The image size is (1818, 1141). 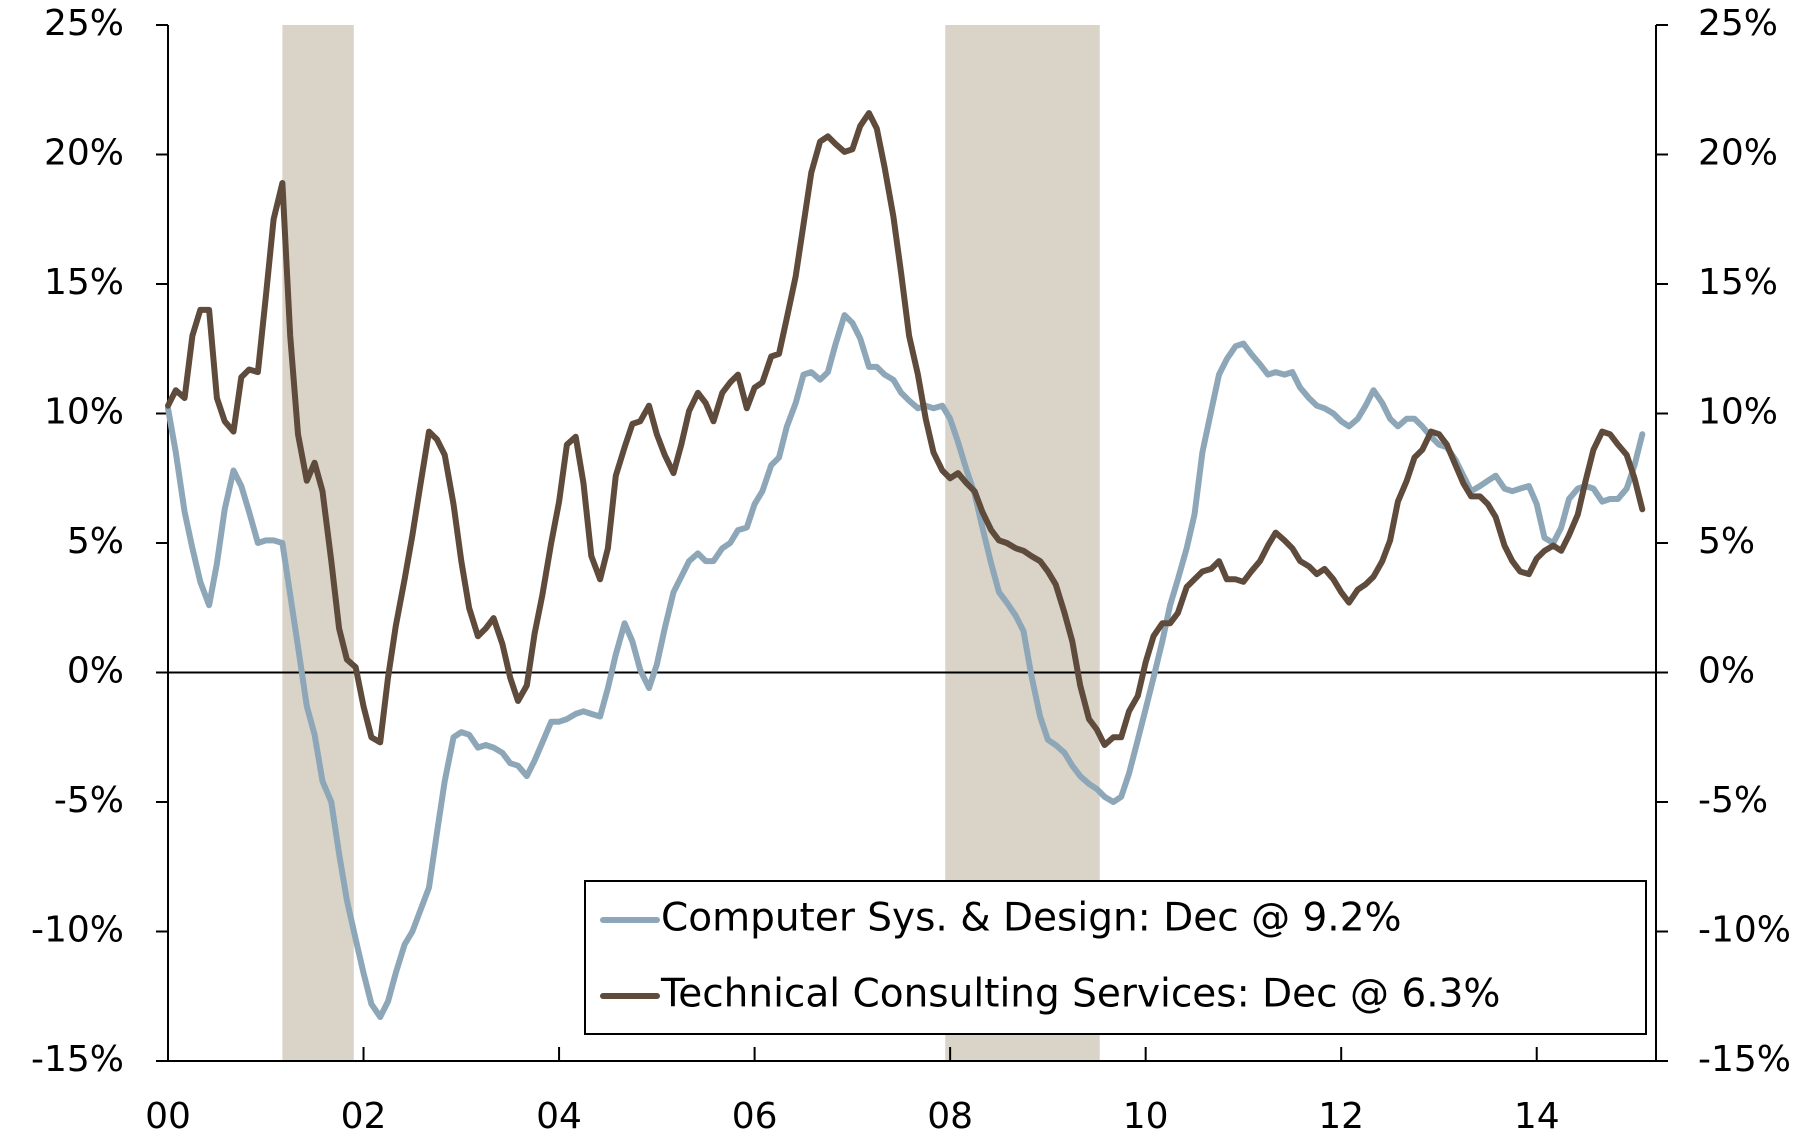 What do you see at coordinates (84, 23) in the screenshot?
I see `y-tick-label: 25%` at bounding box center [84, 23].